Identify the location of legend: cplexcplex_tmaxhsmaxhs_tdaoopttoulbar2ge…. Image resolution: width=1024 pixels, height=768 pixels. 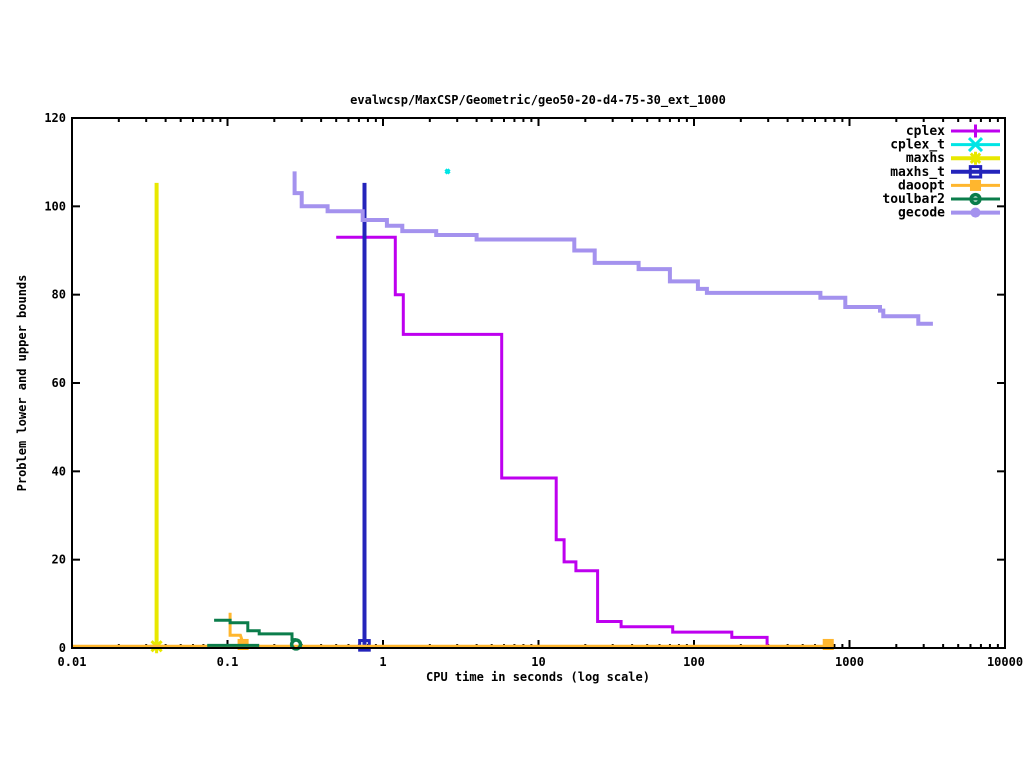
(941, 172).